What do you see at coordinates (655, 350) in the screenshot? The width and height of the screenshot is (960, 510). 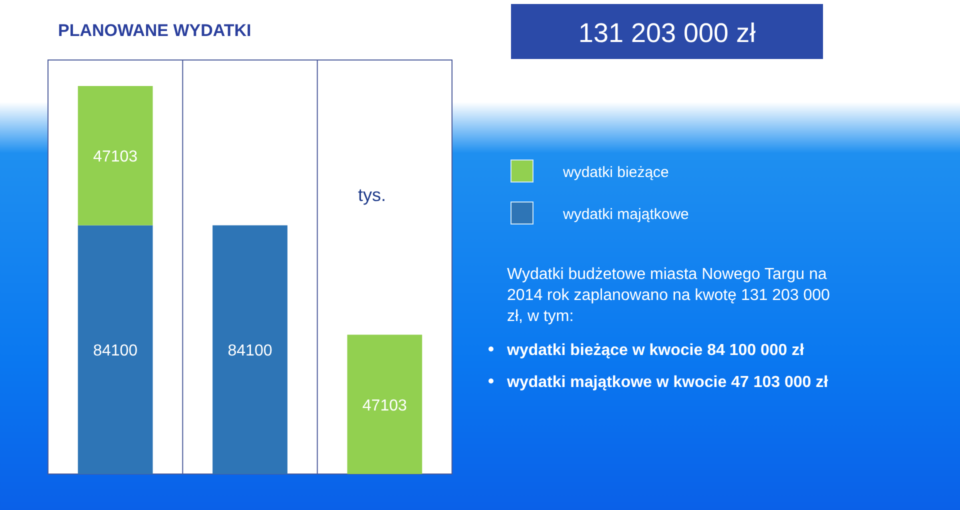 I see `text: wydatki bieżące w kwocie 84 100 000 zł` at bounding box center [655, 350].